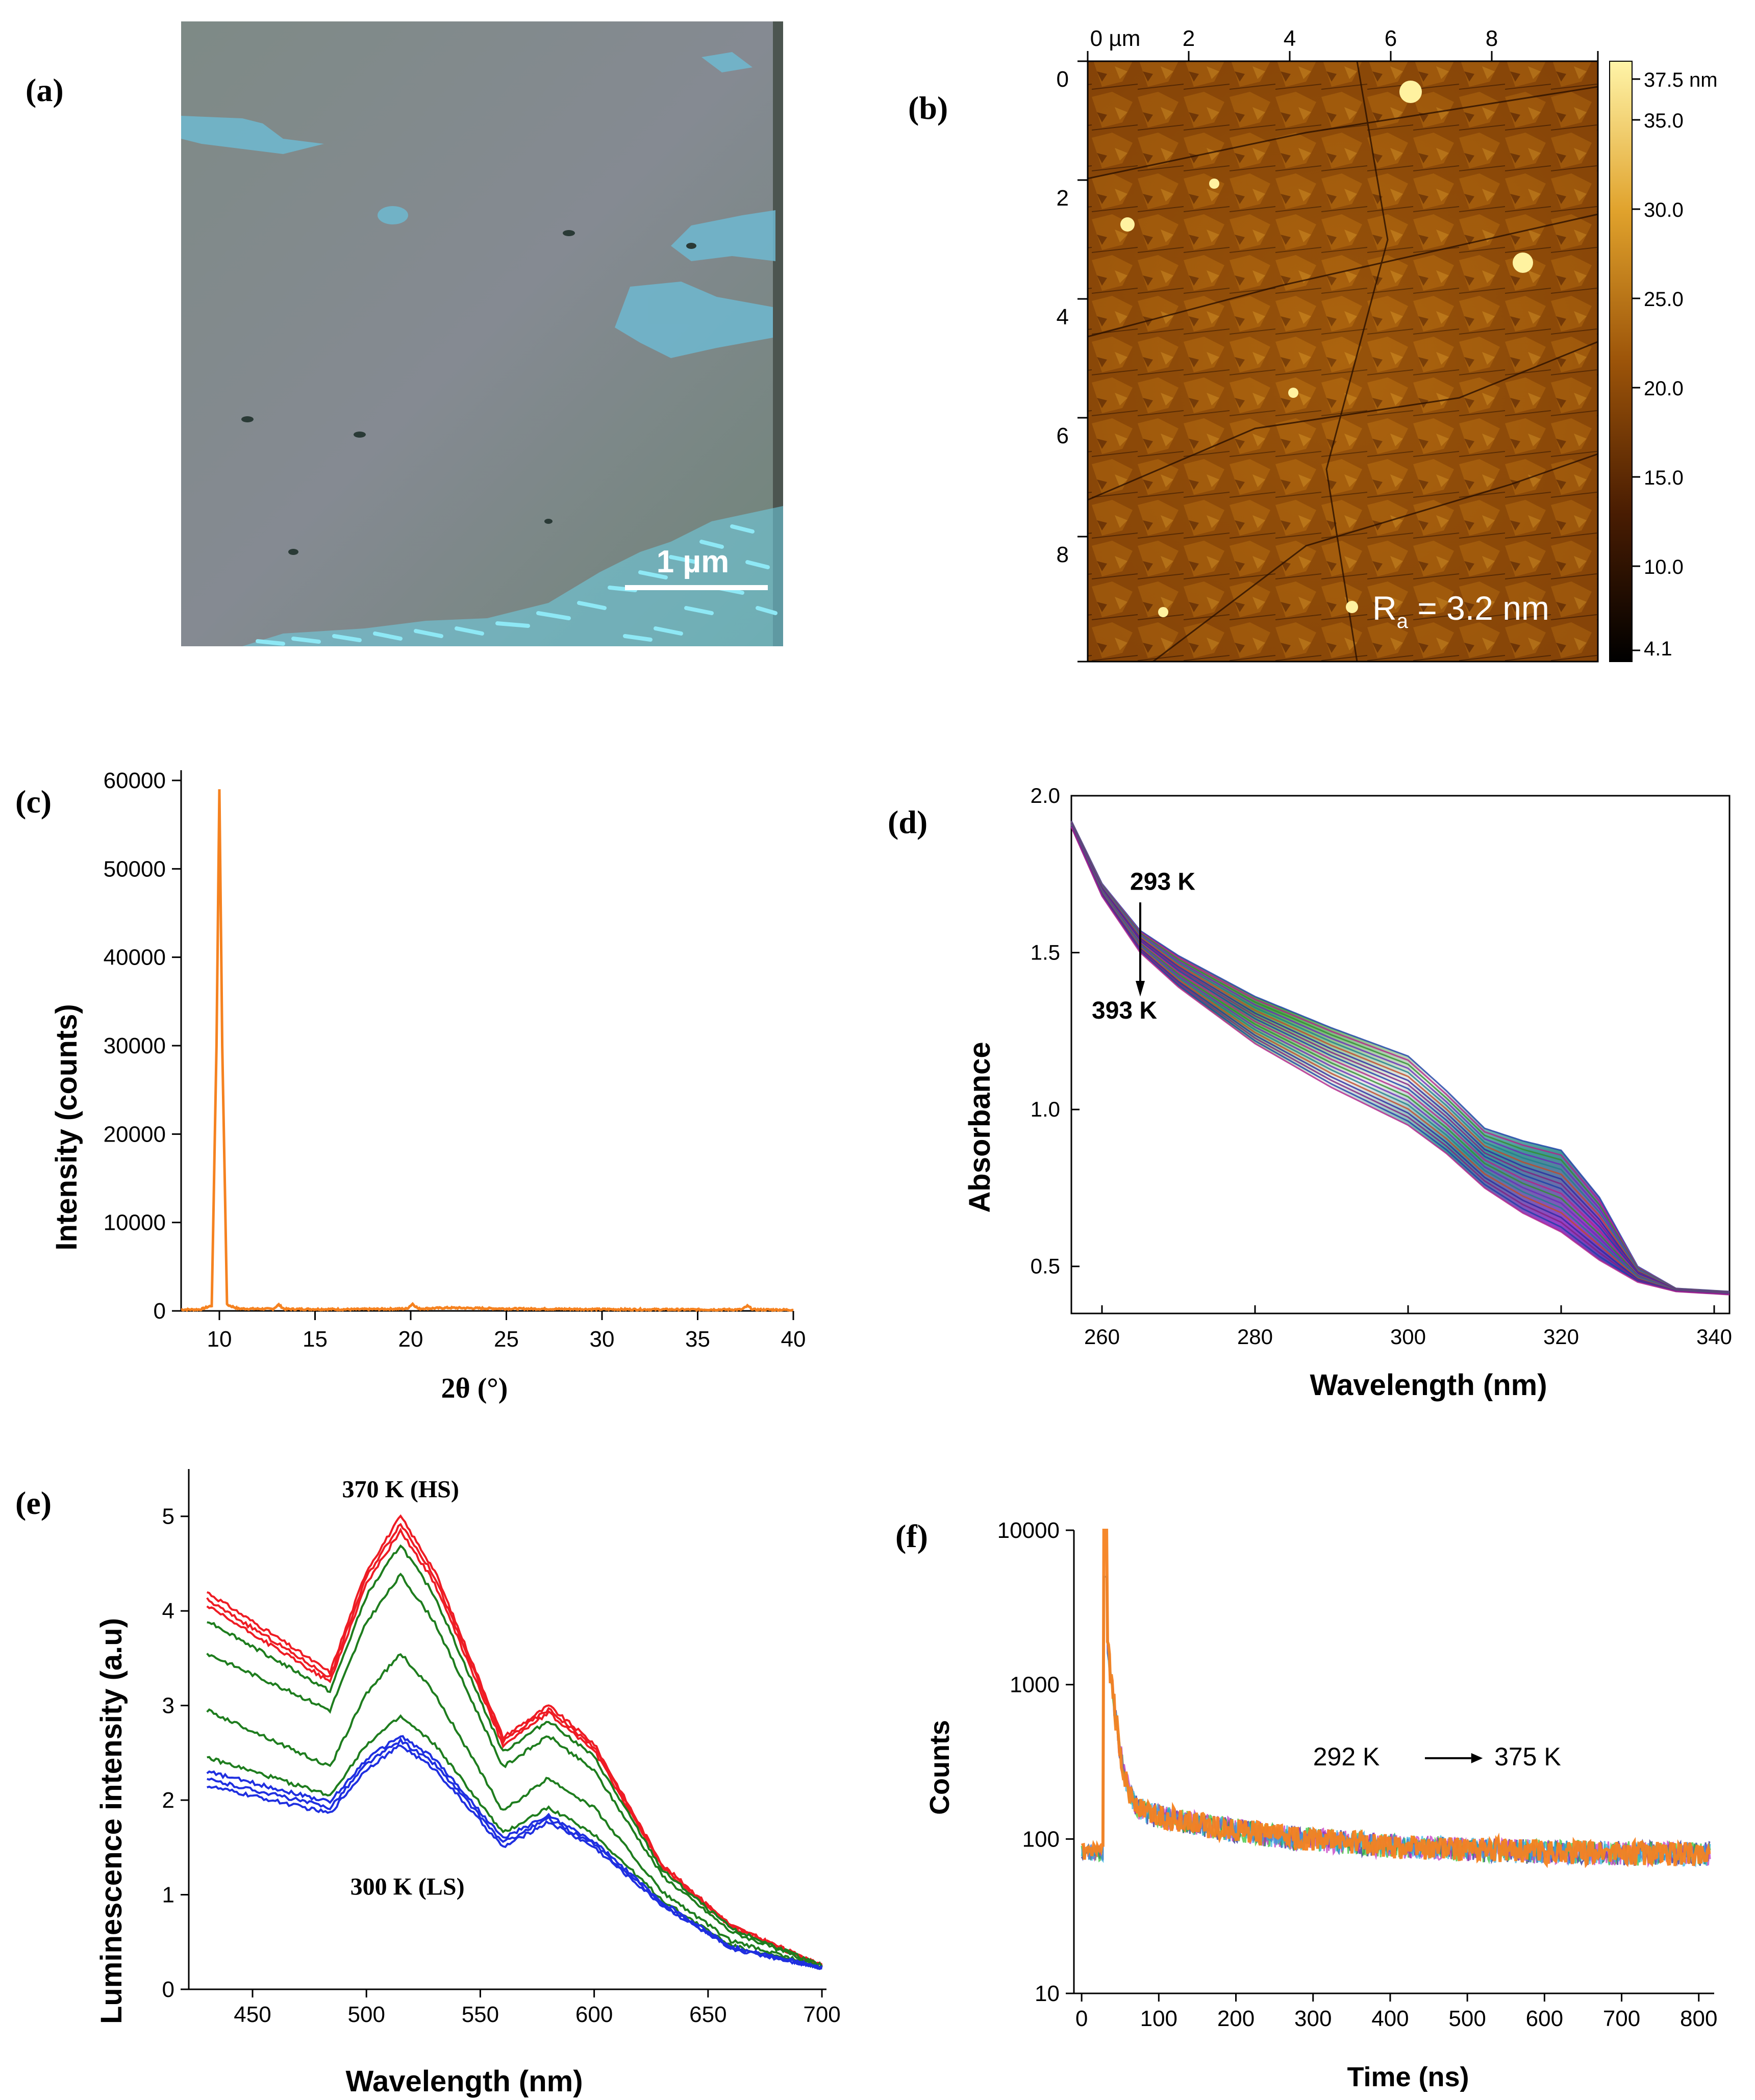 Image resolution: width=1755 pixels, height=2100 pixels. Describe the element at coordinates (1255, 1337) in the screenshot. I see `absorbance-x-tick-label: 280` at that location.